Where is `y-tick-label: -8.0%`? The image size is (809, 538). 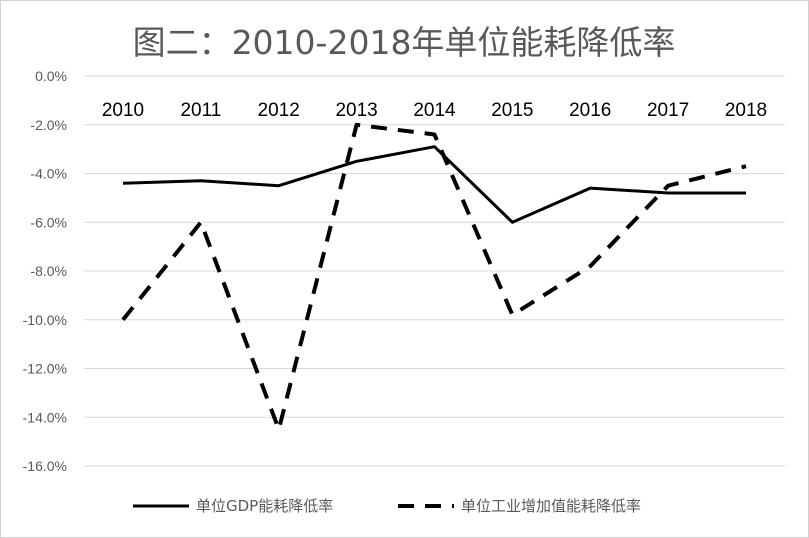 y-tick-label: -8.0% is located at coordinates (48, 271).